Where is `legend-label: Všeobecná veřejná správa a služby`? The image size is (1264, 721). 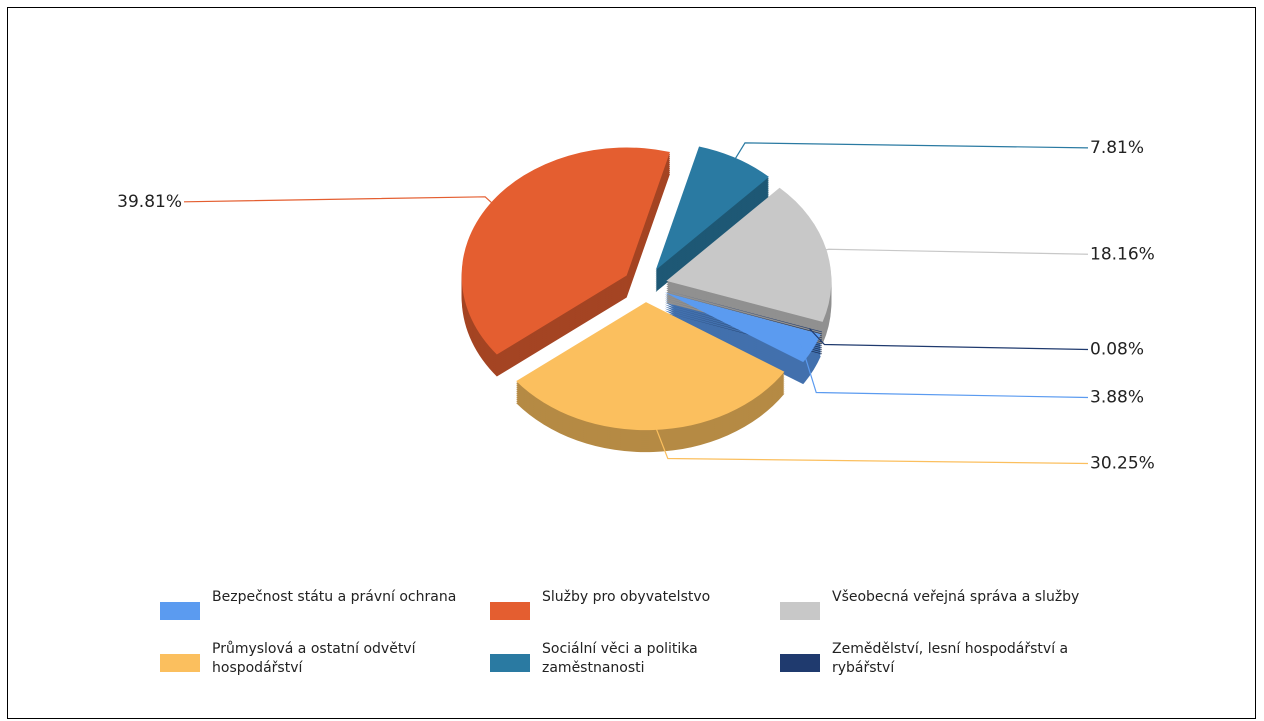 legend-label: Všeobecná veřejná správa a služby is located at coordinates (956, 597).